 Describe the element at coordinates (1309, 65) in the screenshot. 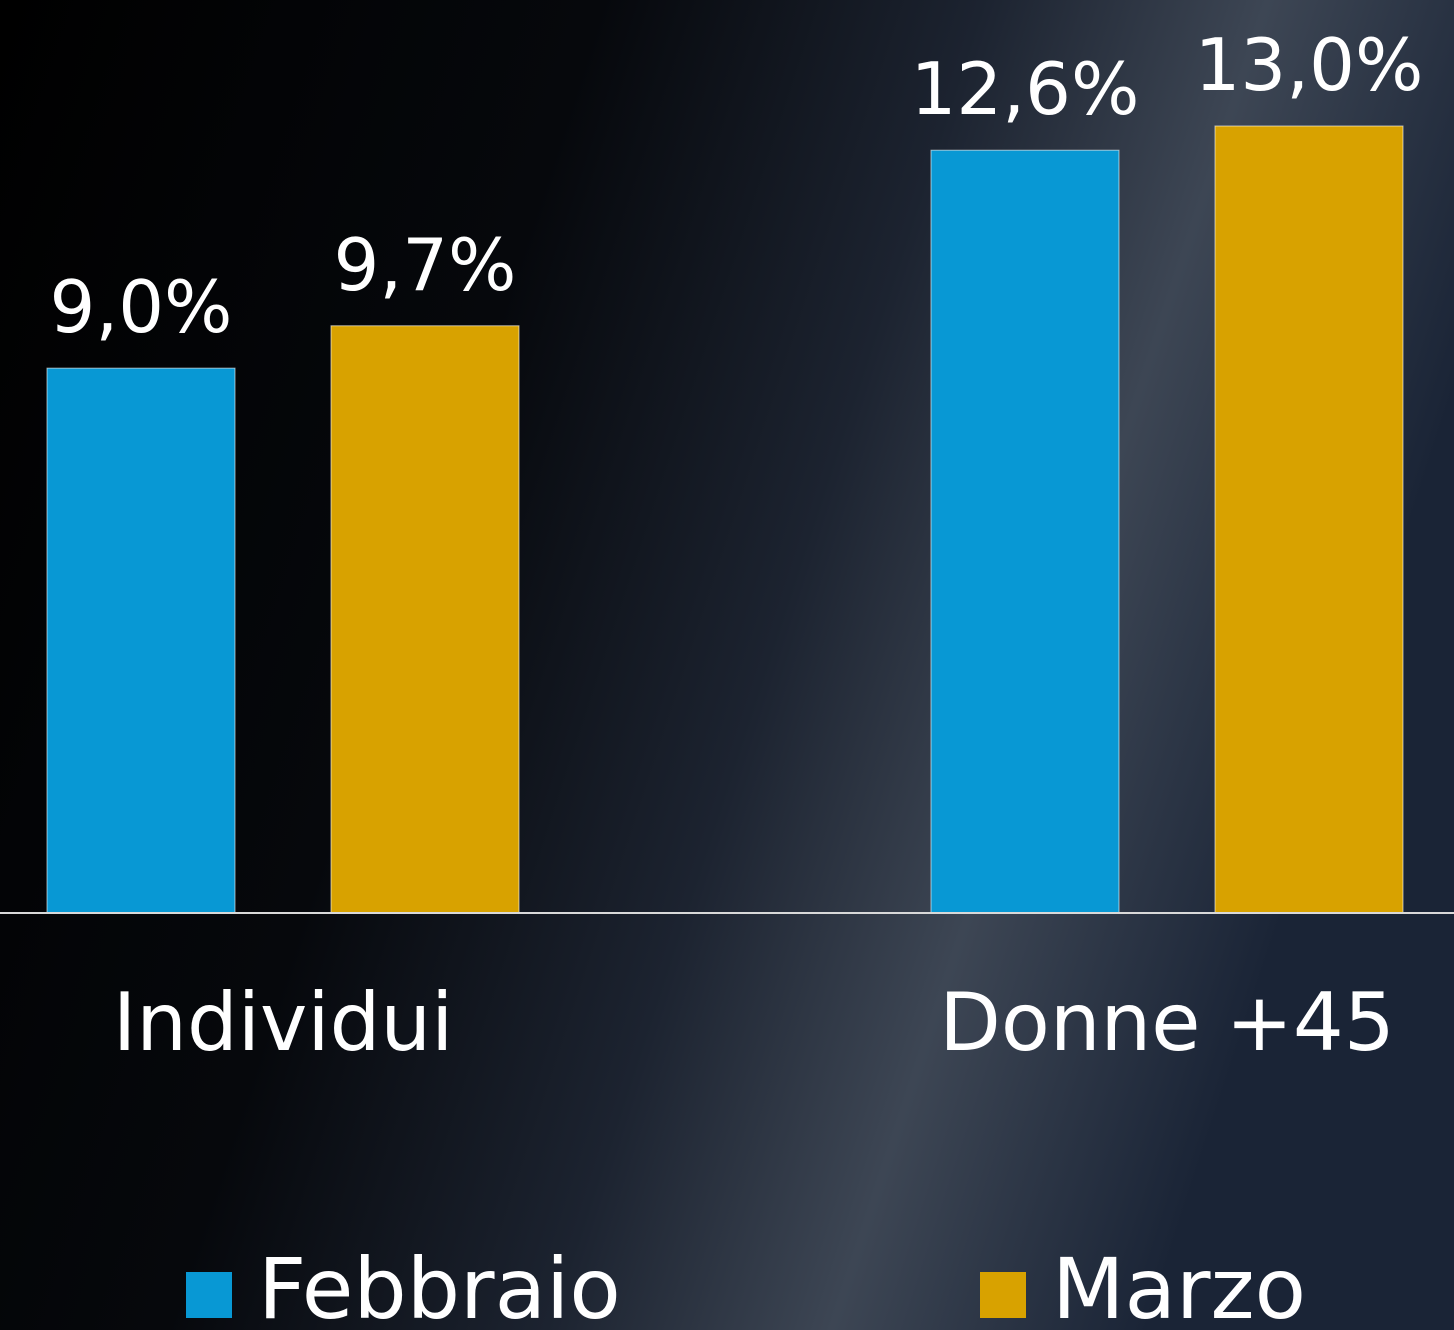

I see `data-label: 13,0%` at that location.